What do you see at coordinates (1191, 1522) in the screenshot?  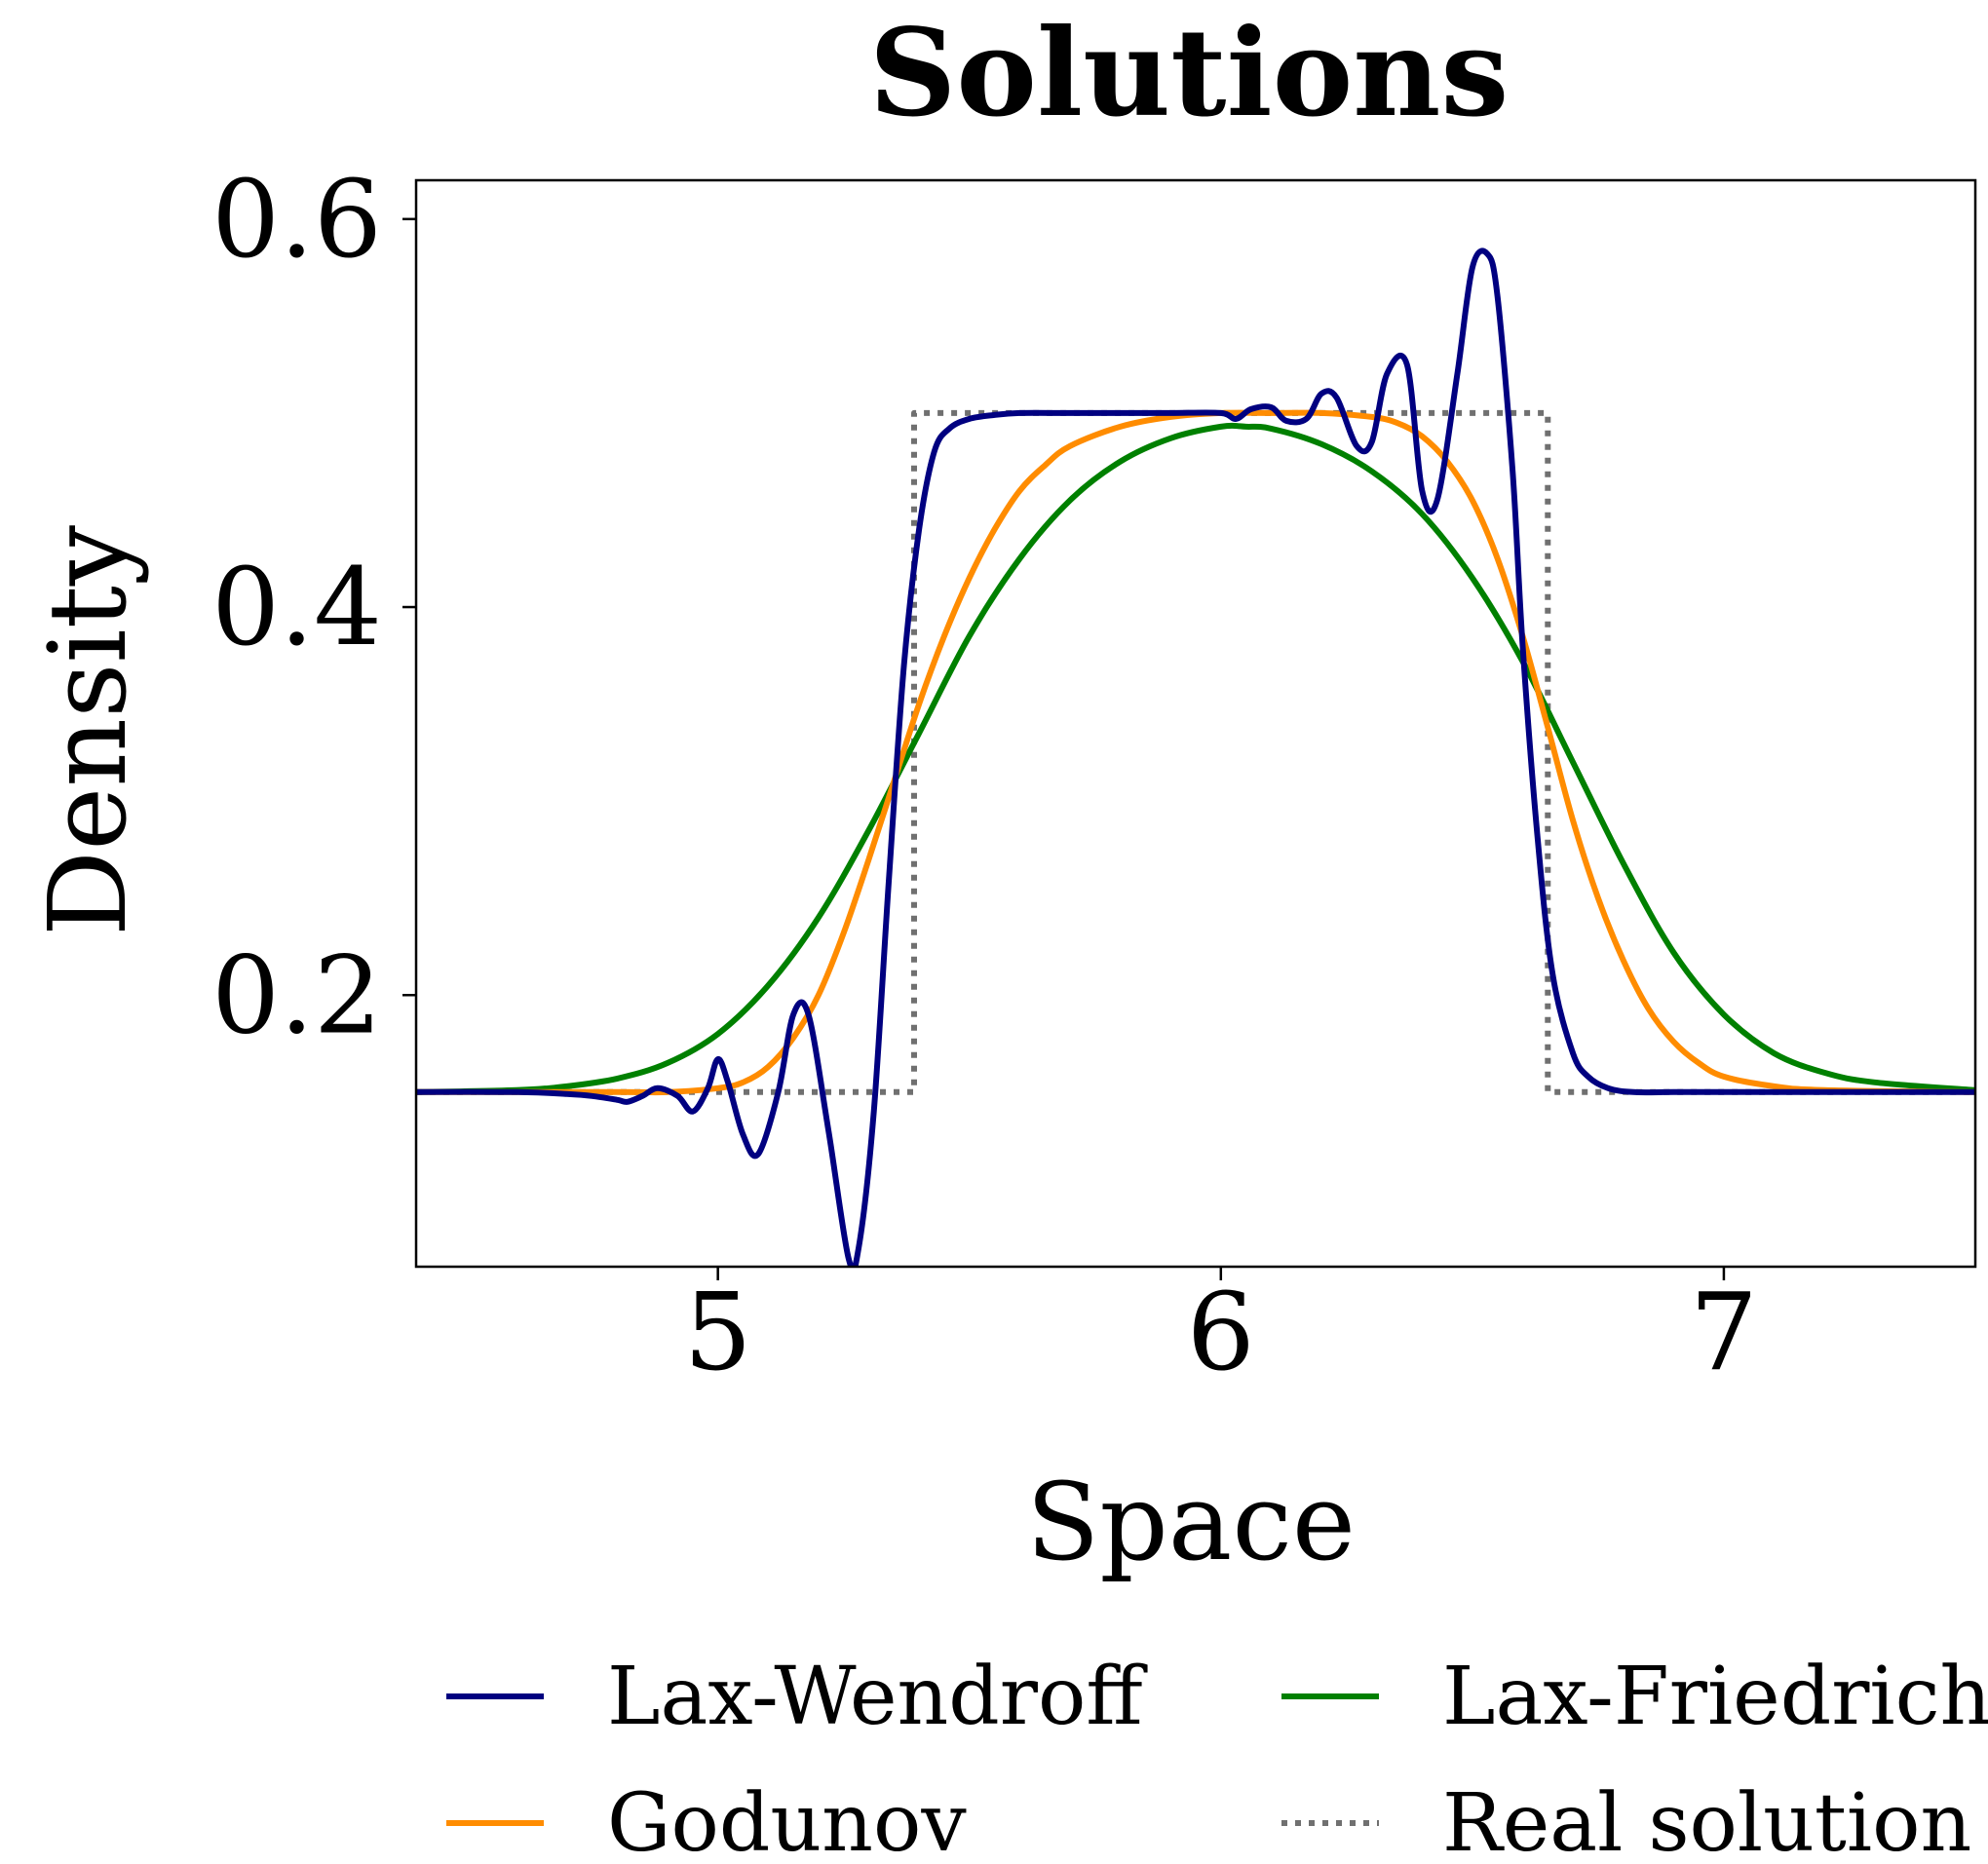 I see `x-axis-label: Space` at bounding box center [1191, 1522].